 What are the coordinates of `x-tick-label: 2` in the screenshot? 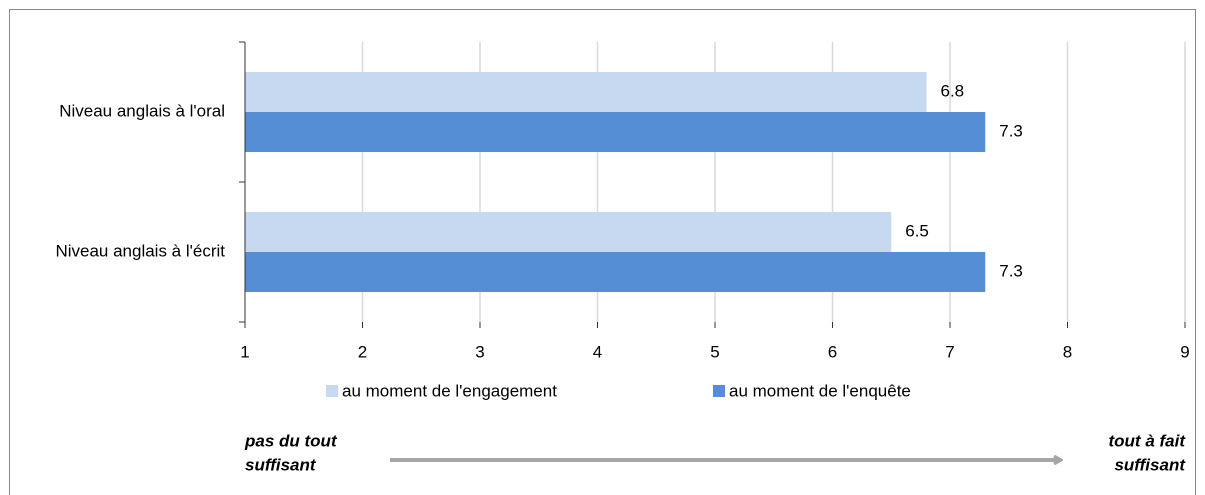 It's located at (362, 351).